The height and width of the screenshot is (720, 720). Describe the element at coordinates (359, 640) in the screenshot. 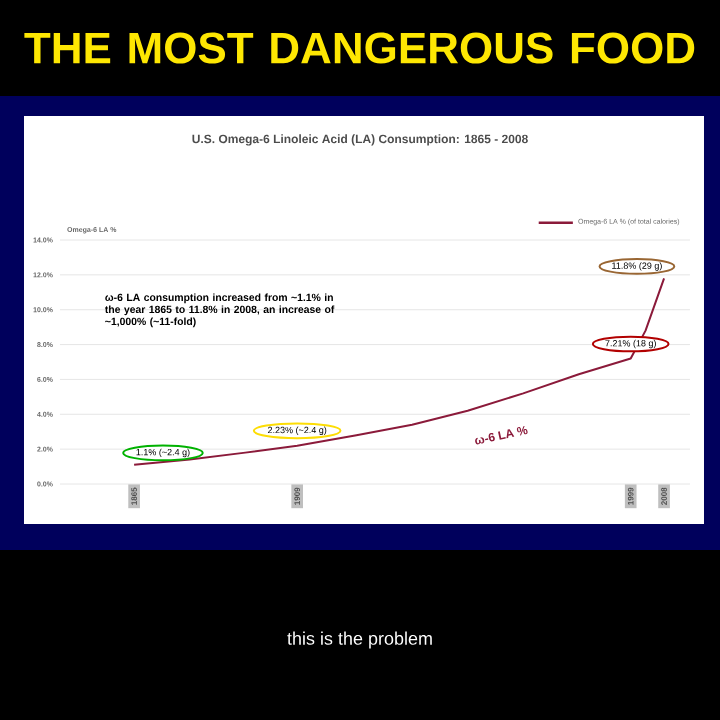

I see `text: this is the problem` at that location.